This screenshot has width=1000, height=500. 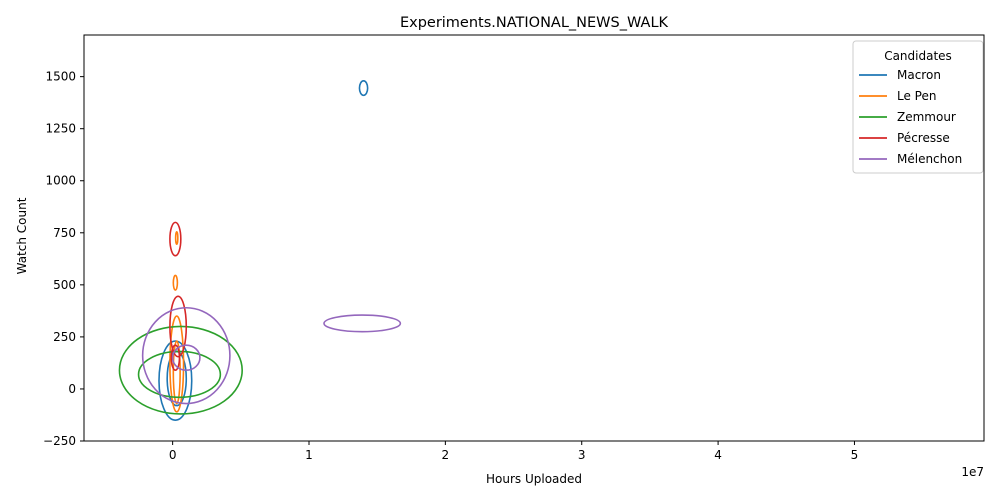 I want to click on contour-mélenchon-0, so click(x=186, y=355).